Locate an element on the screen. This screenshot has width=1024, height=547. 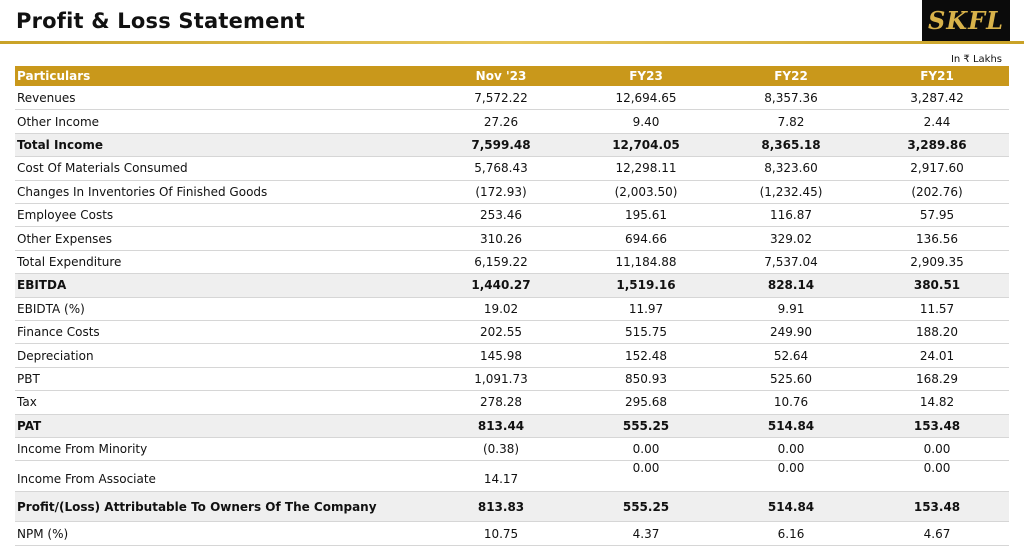
cell-value: 11.97 is located at coordinates (646, 308).